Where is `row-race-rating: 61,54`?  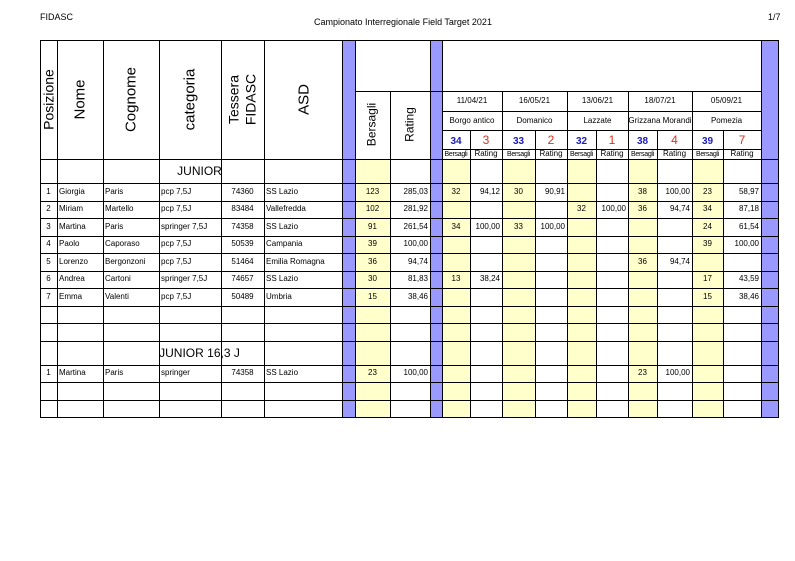 row-race-rating: 61,54 is located at coordinates (748, 226).